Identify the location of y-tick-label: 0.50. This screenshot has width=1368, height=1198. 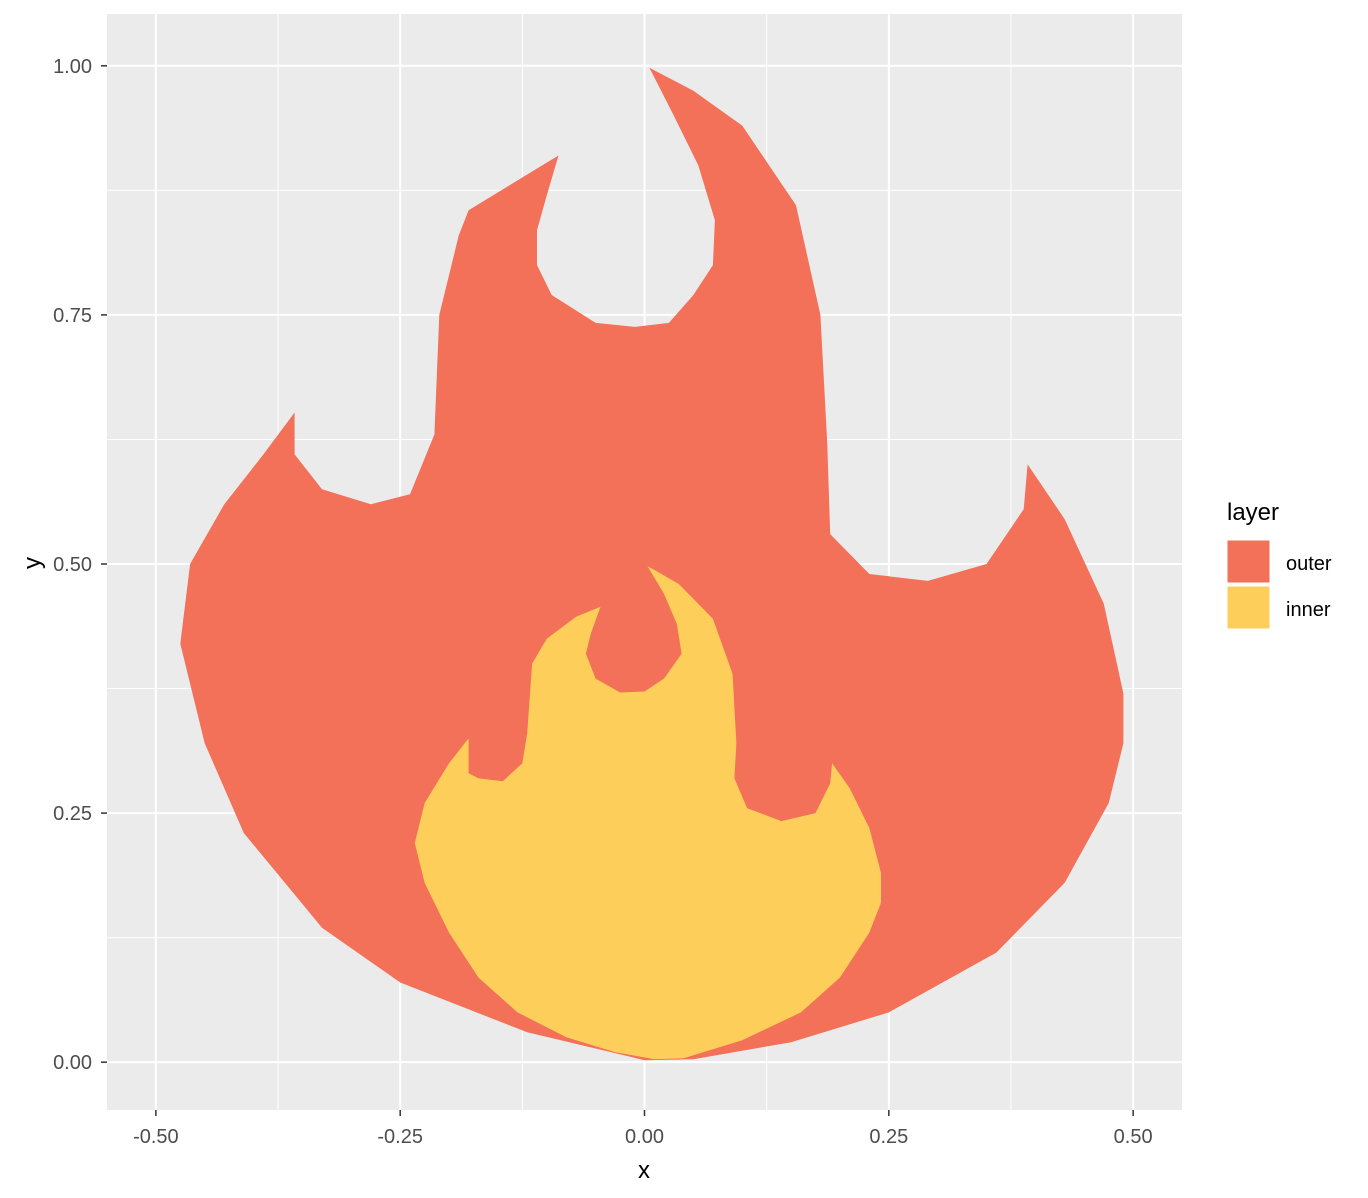
(72, 565).